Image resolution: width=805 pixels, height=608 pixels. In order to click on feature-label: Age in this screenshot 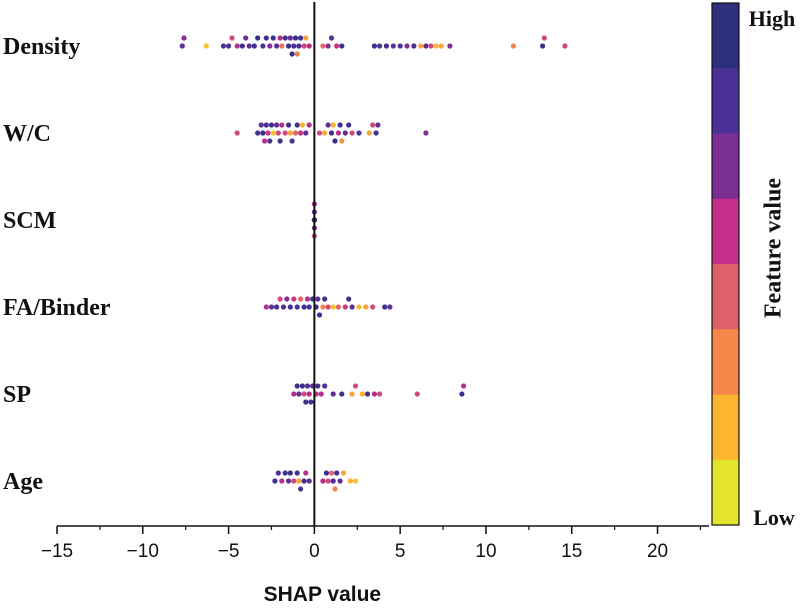, I will do `click(23, 482)`.